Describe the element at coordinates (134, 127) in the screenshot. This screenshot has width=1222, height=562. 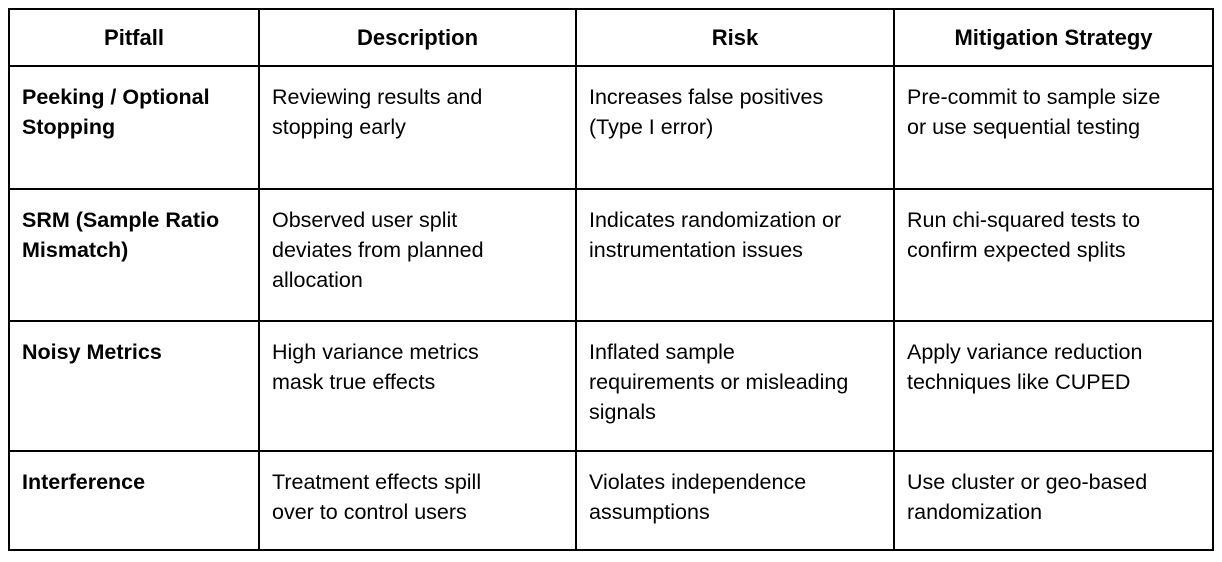
I see `cell-pitfall: Peeking / Optional Stopping` at that location.